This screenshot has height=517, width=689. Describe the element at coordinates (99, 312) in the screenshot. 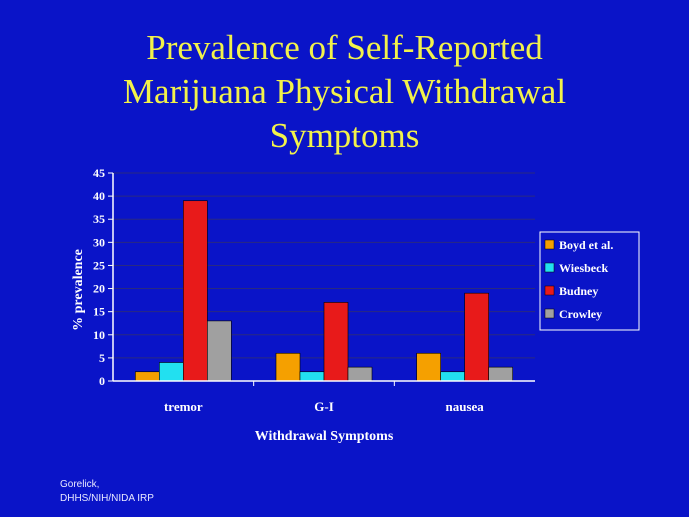

I see `y-tick-label: 15` at that location.